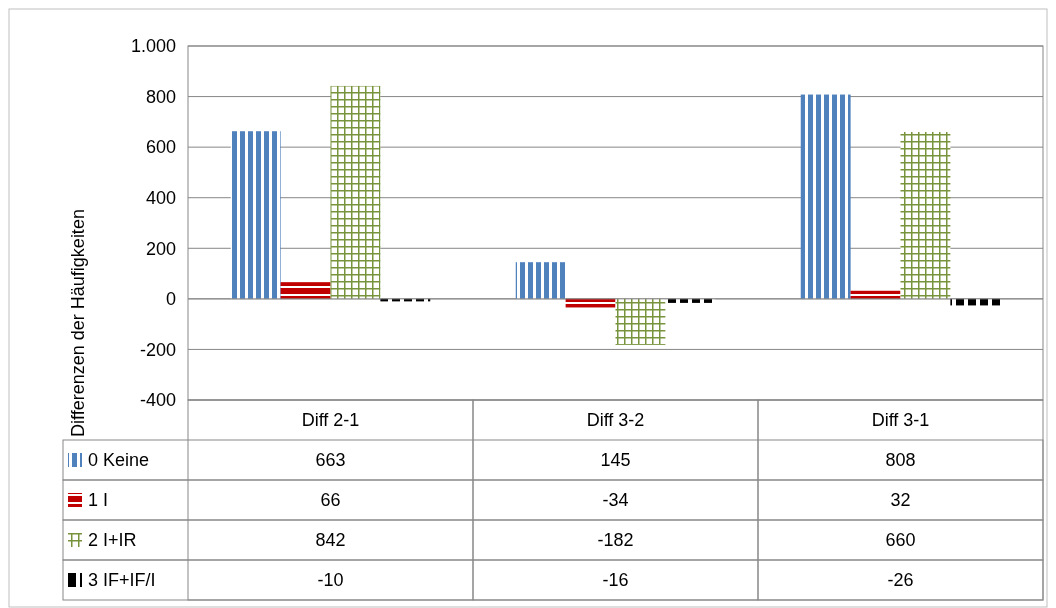  What do you see at coordinates (615, 540) in the screenshot?
I see `data-label: -182` at bounding box center [615, 540].